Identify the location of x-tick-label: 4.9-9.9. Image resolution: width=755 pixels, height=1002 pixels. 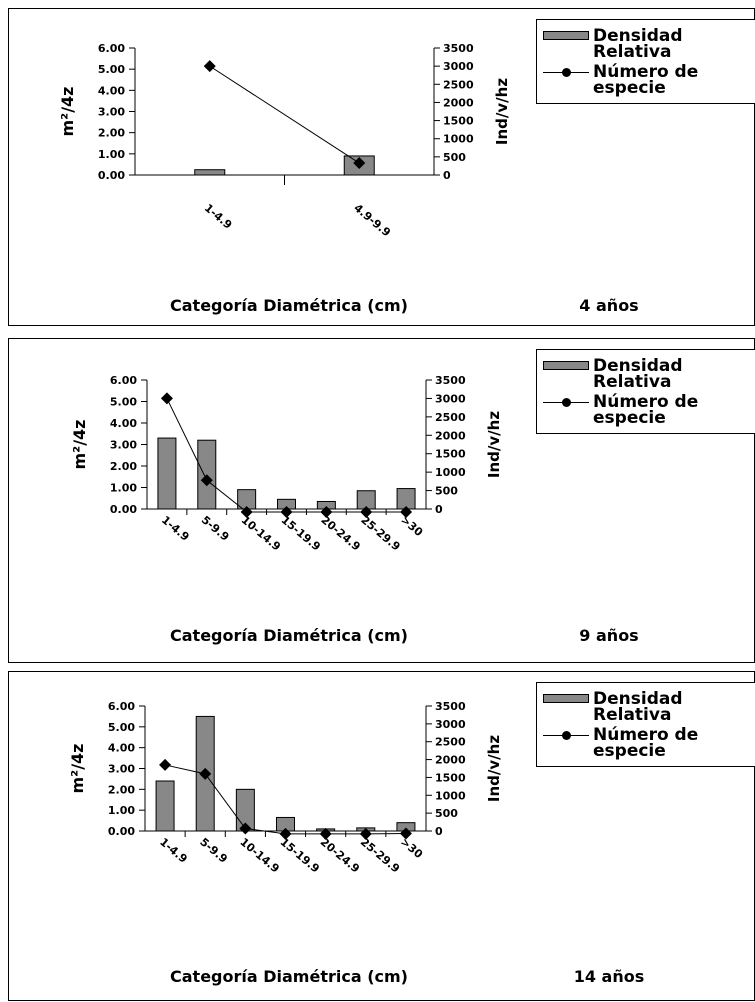
(372, 220).